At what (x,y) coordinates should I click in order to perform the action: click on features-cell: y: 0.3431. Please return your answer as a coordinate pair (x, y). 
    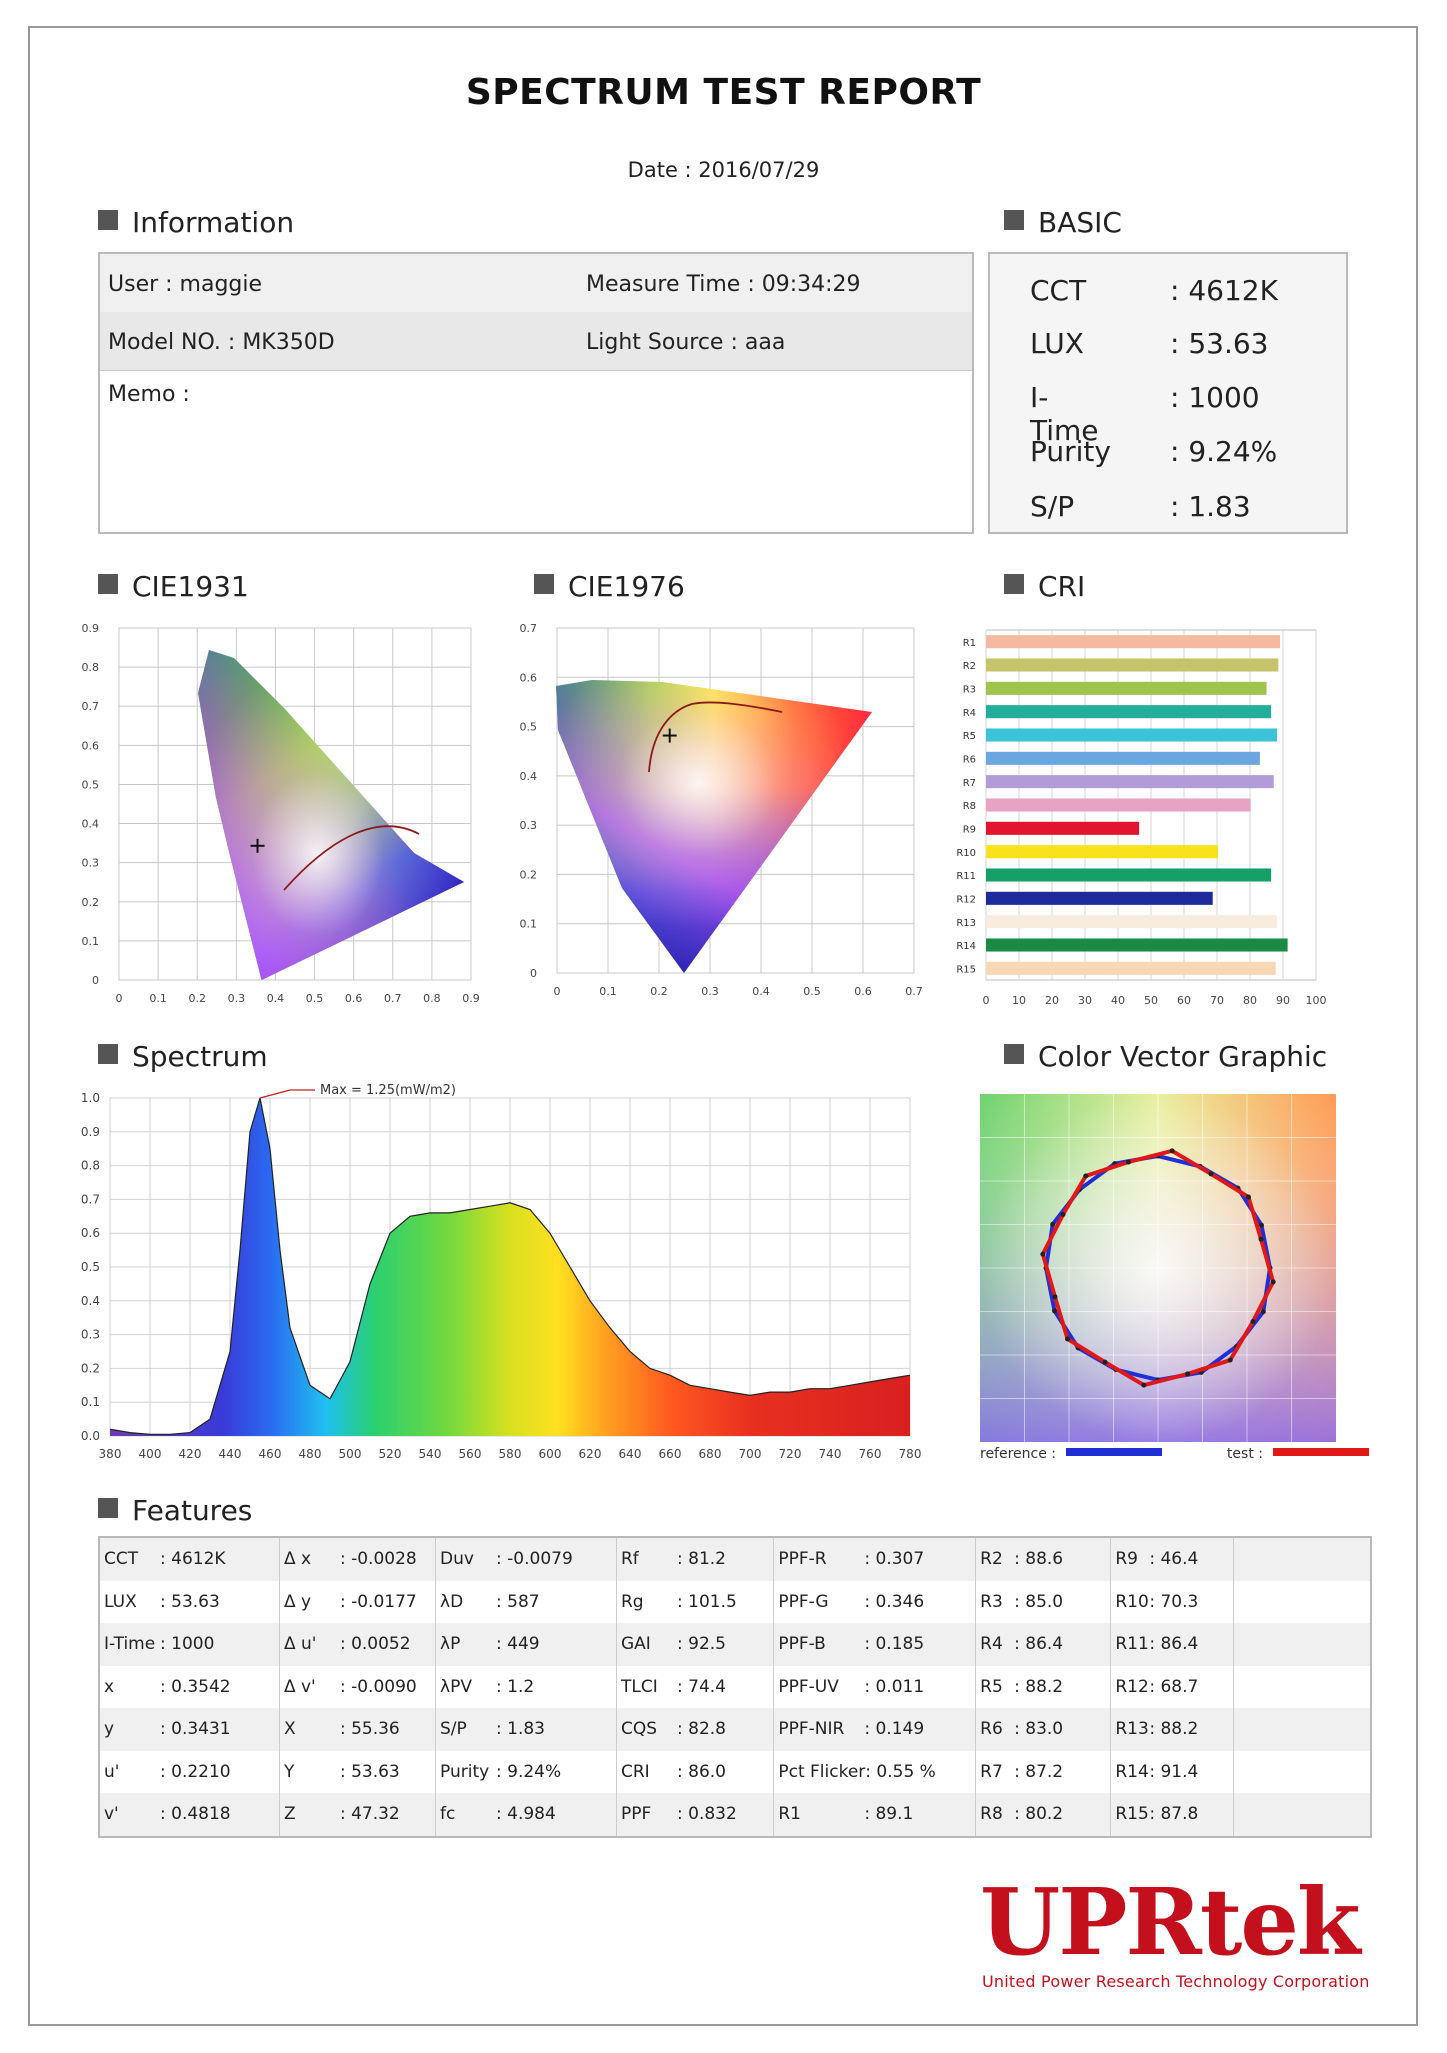
    Looking at the image, I should click on (189, 1729).